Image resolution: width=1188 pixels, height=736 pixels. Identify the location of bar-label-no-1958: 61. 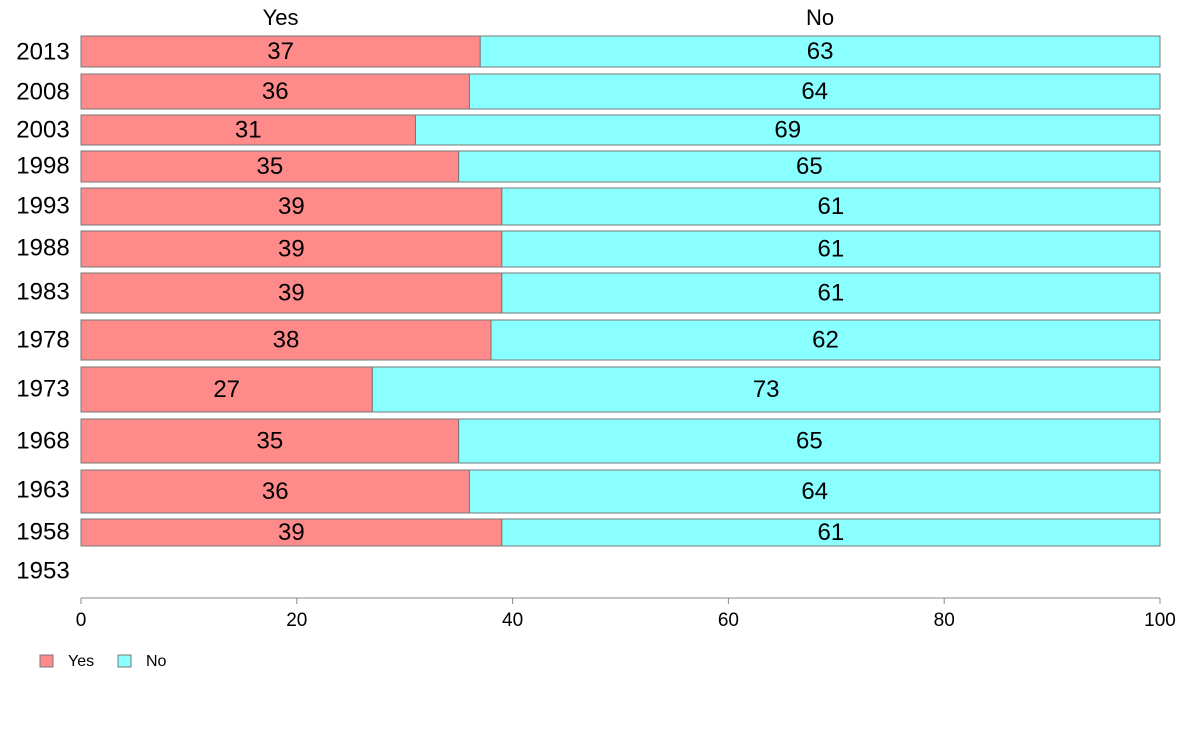
(831, 532).